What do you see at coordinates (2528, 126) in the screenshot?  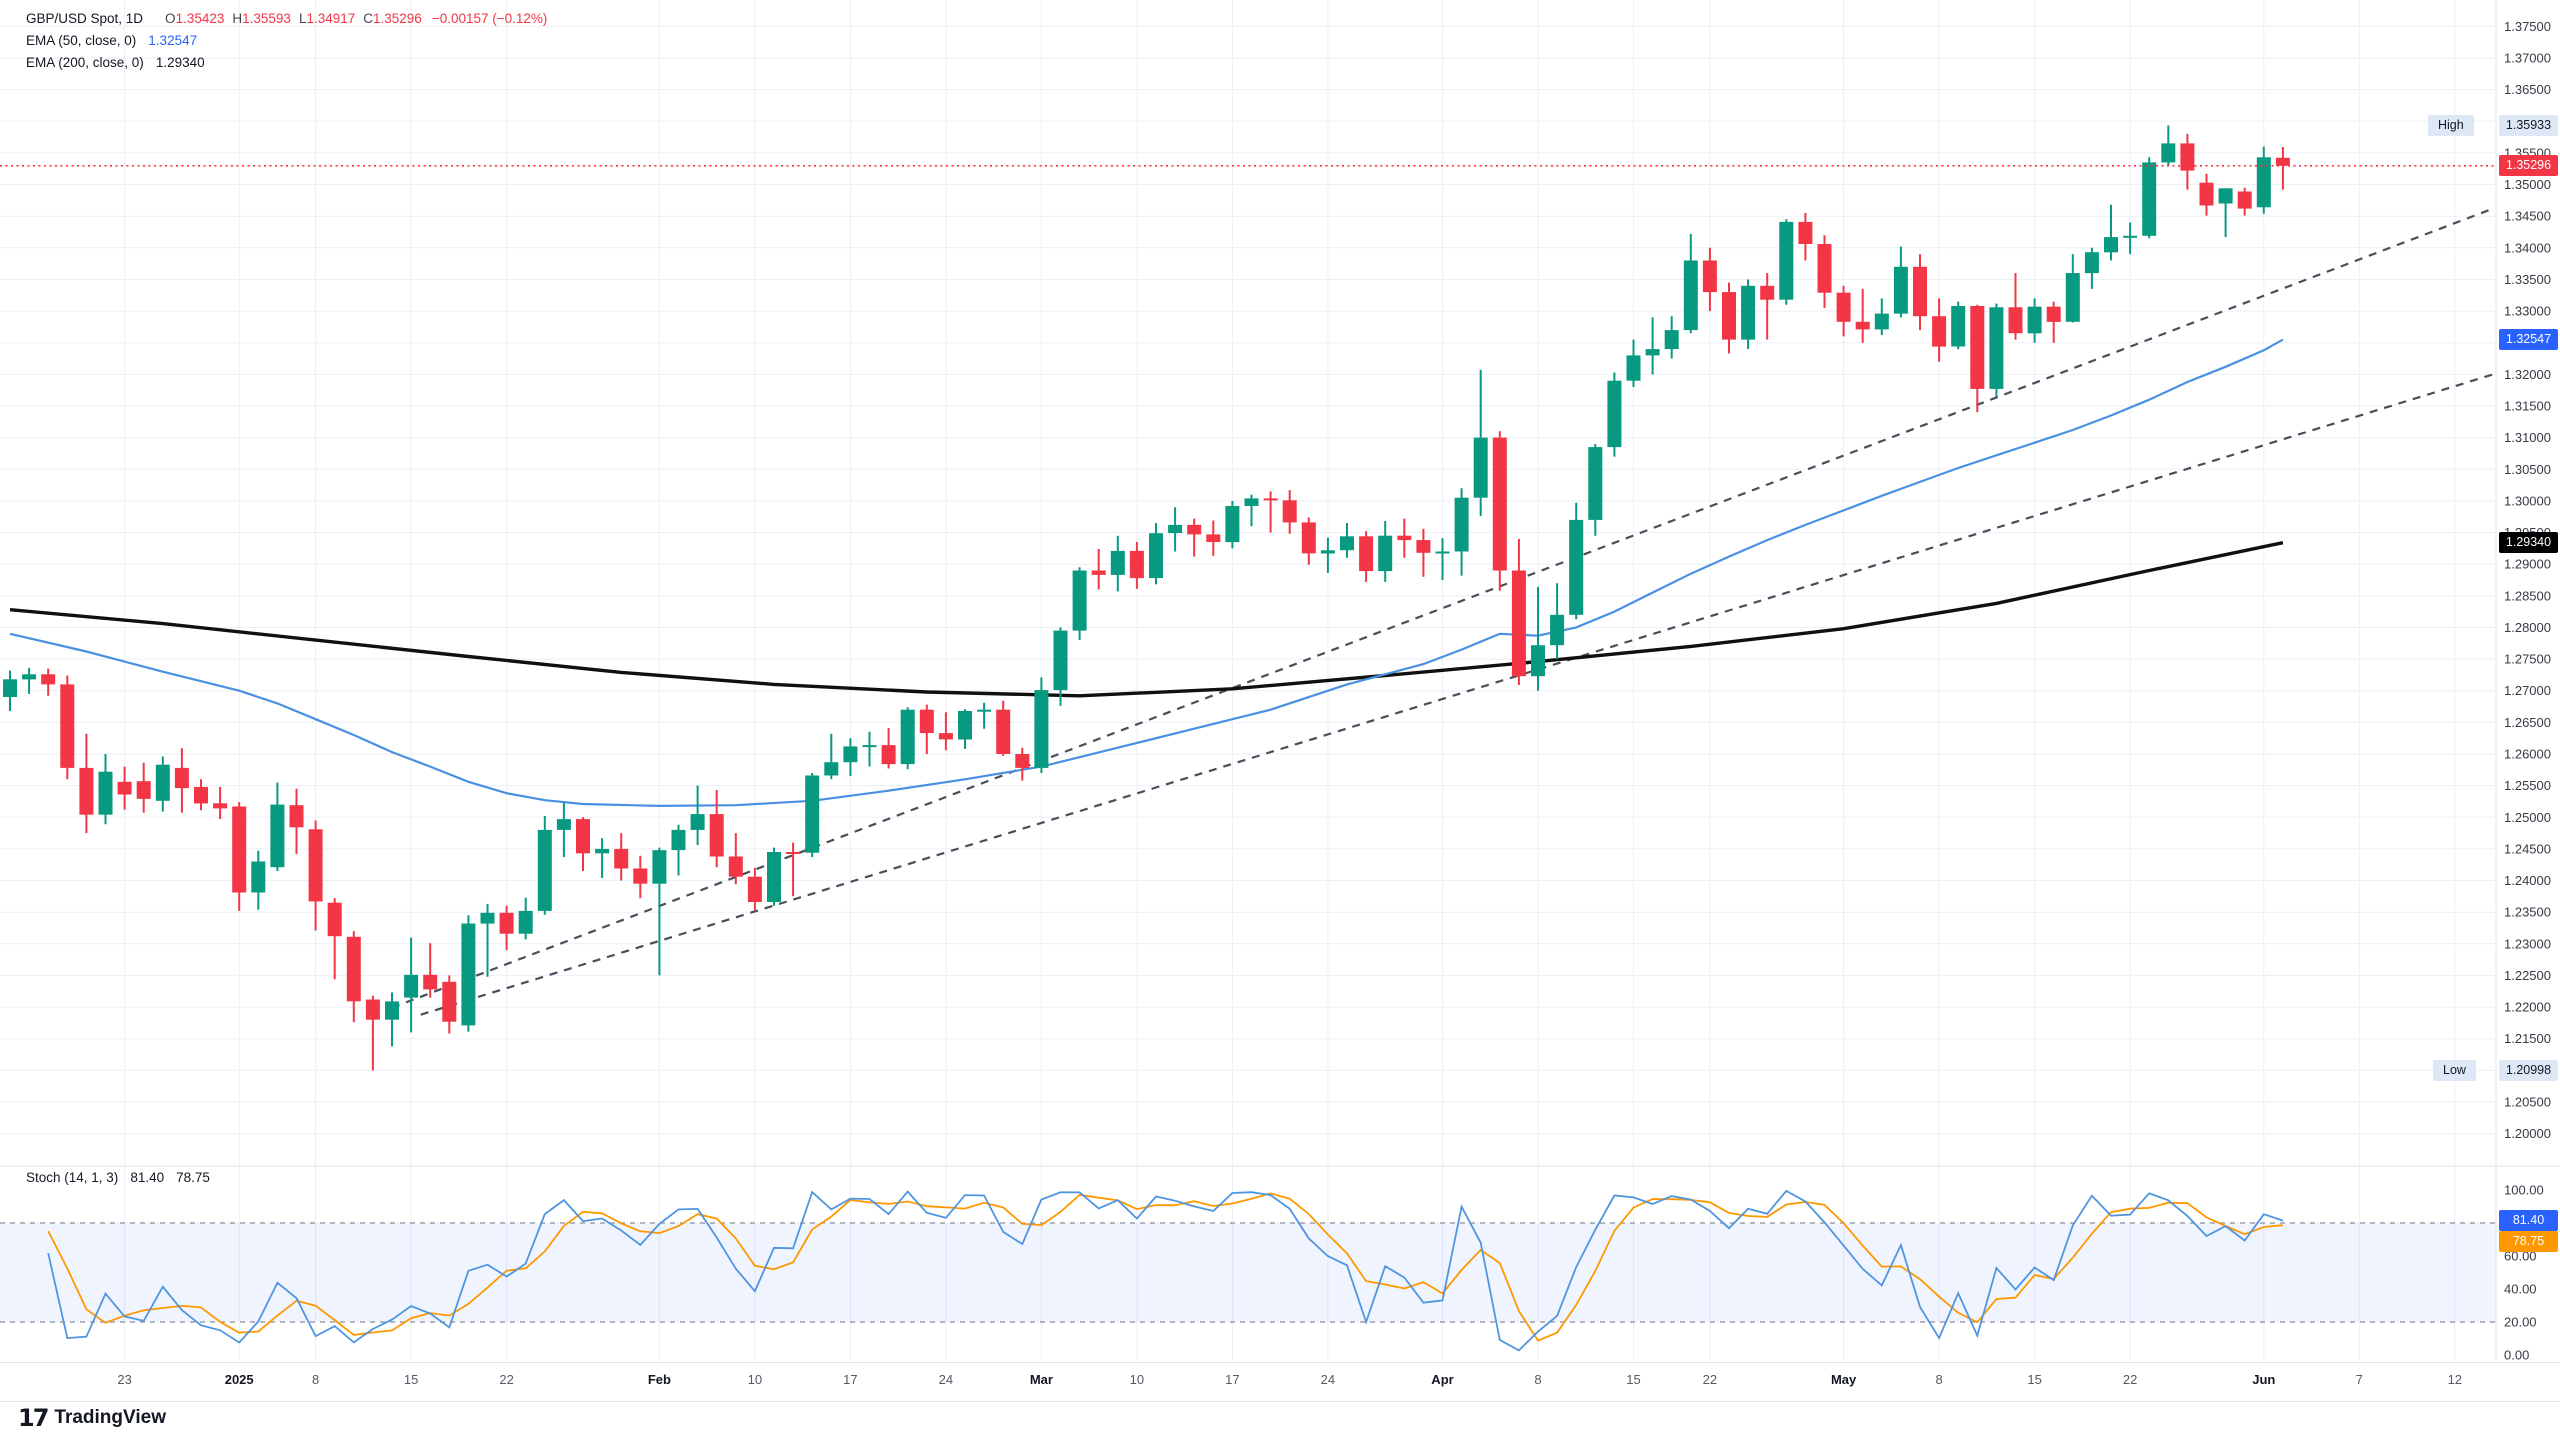 I see `high-price-axis-badge: 1.35933` at bounding box center [2528, 126].